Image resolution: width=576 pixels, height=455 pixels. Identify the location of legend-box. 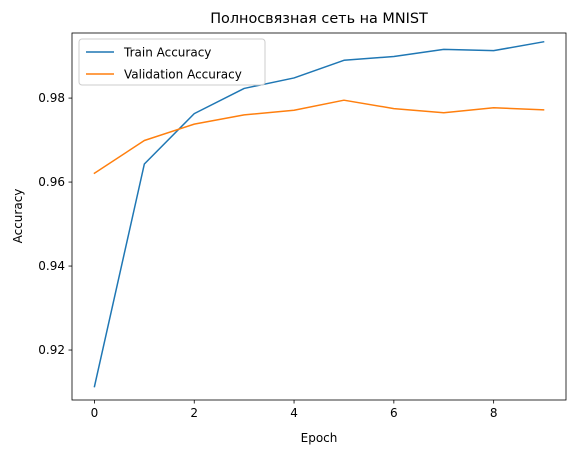
(172, 62).